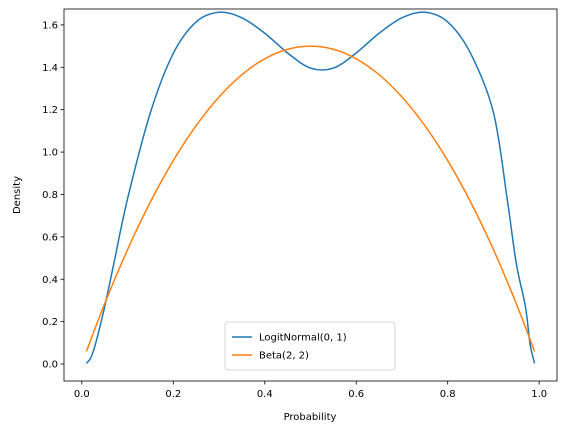  What do you see at coordinates (303, 338) in the screenshot?
I see `legend-label-1: LogitNormal(0, 1)` at bounding box center [303, 338].